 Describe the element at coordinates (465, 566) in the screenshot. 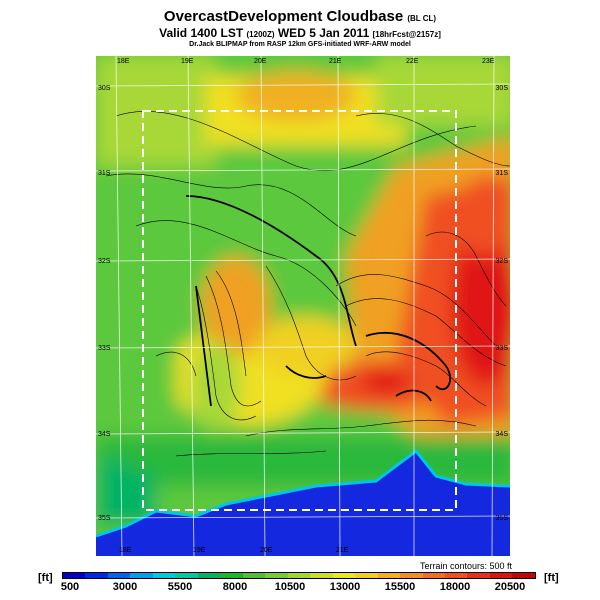

I see `terrain-contour-note: Terrain contours: 500 ft` at that location.